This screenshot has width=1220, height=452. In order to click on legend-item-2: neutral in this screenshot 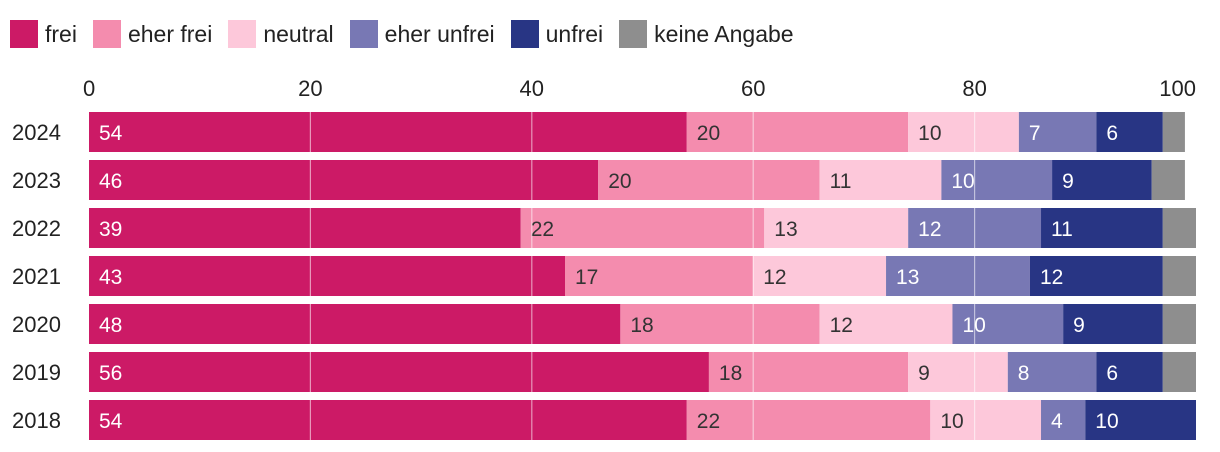, I will do `click(281, 34)`.